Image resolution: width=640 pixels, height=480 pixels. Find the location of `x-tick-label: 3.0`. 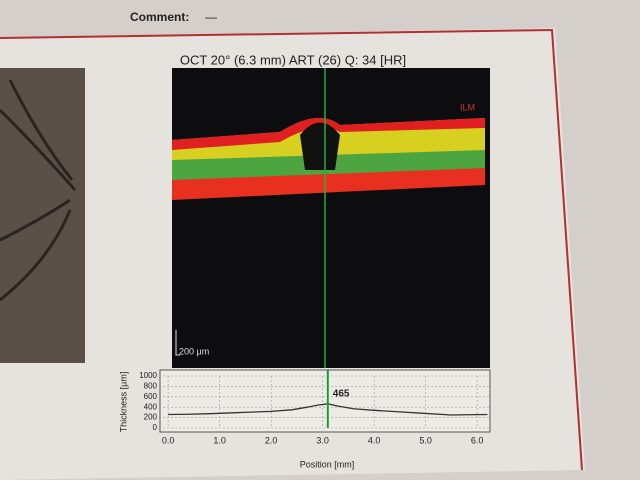

x-tick-label: 3.0 is located at coordinates (322, 440).